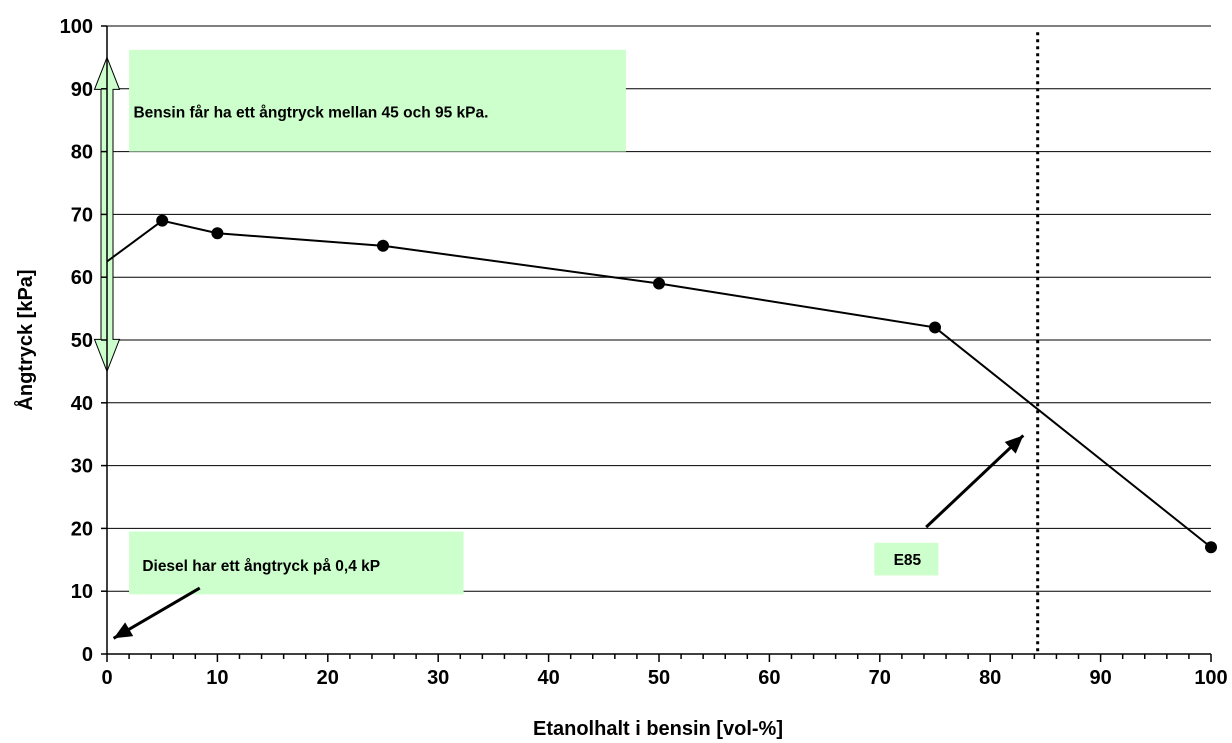 This screenshot has width=1232, height=743. Describe the element at coordinates (1100, 678) in the screenshot. I see `x-tick-label: 90` at that location.